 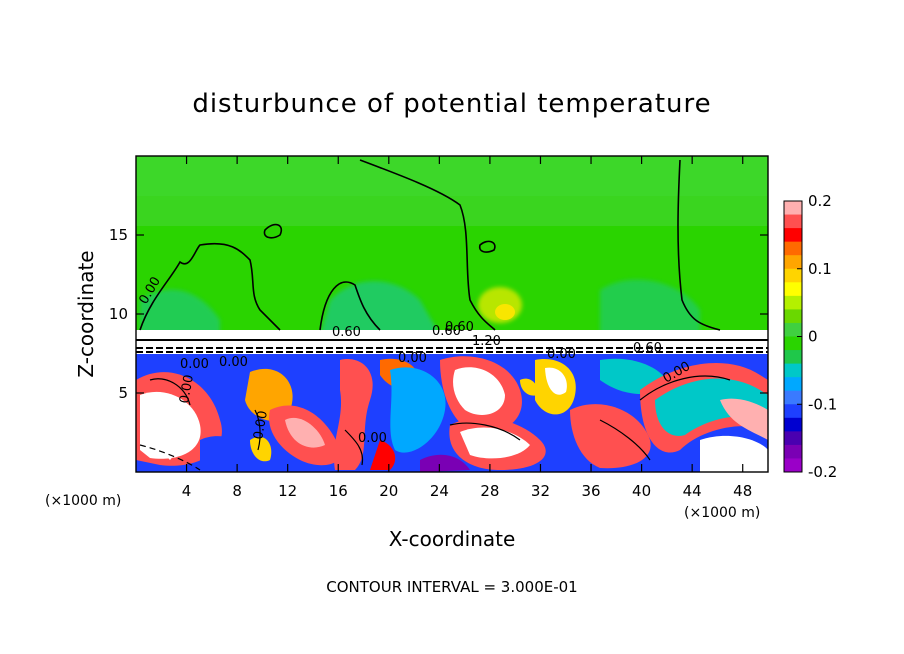 I want to click on x-tick-label: 36, so click(x=590, y=491).